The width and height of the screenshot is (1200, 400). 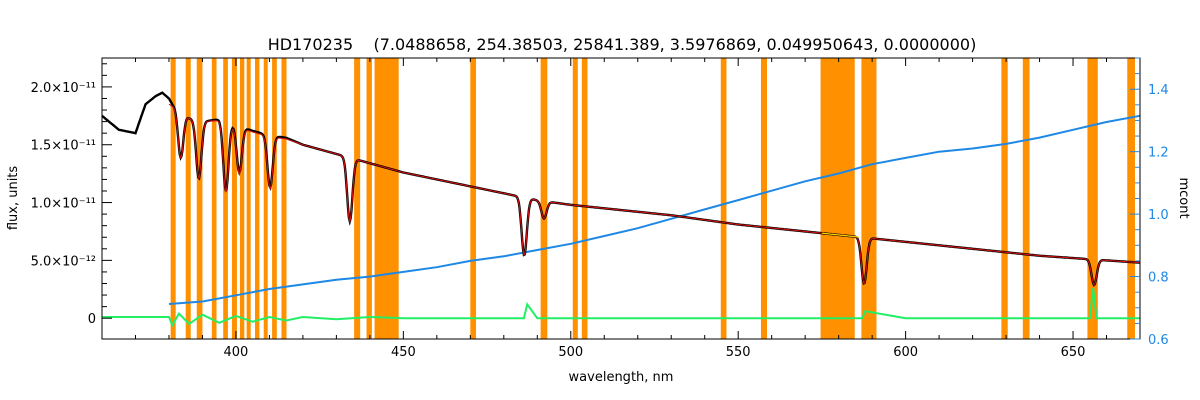 What do you see at coordinates (840, 235) in the screenshot?
I see `series-fit-overlay` at bounding box center [840, 235].